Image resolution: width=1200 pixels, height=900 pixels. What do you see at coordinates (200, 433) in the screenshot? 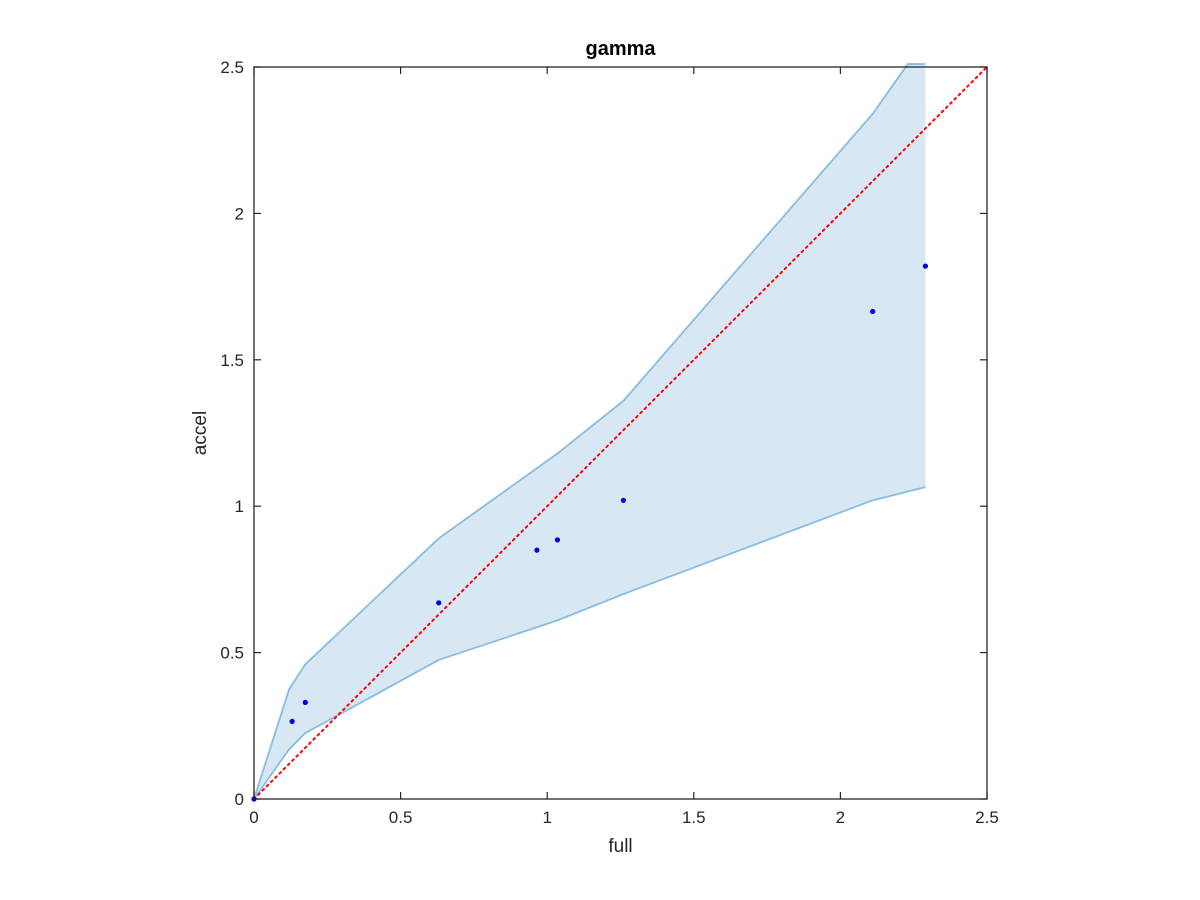
I see `y-axis-title: accel` at bounding box center [200, 433].